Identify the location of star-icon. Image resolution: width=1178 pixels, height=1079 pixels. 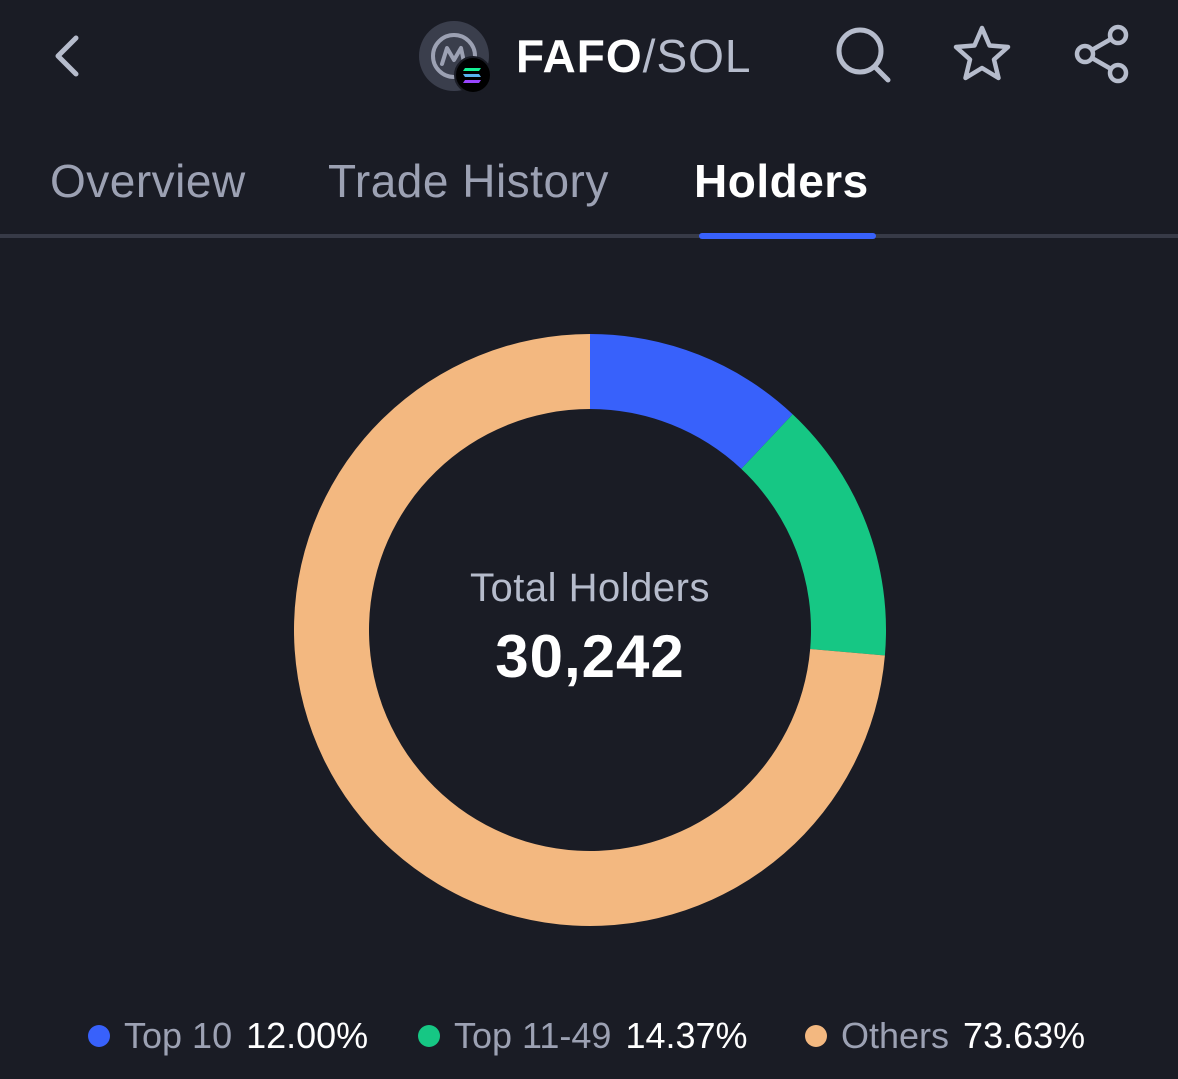
(982, 53).